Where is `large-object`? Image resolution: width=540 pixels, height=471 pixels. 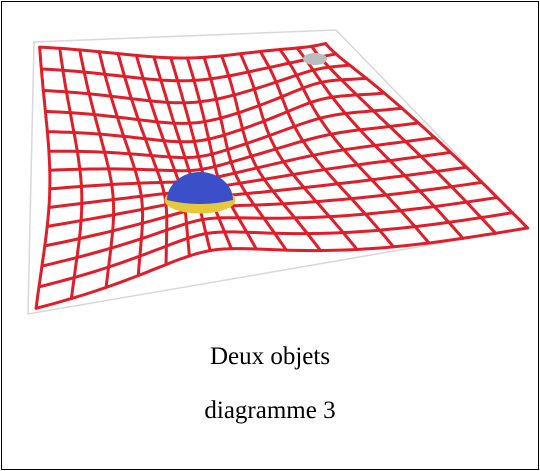
large-object is located at coordinates (200, 193).